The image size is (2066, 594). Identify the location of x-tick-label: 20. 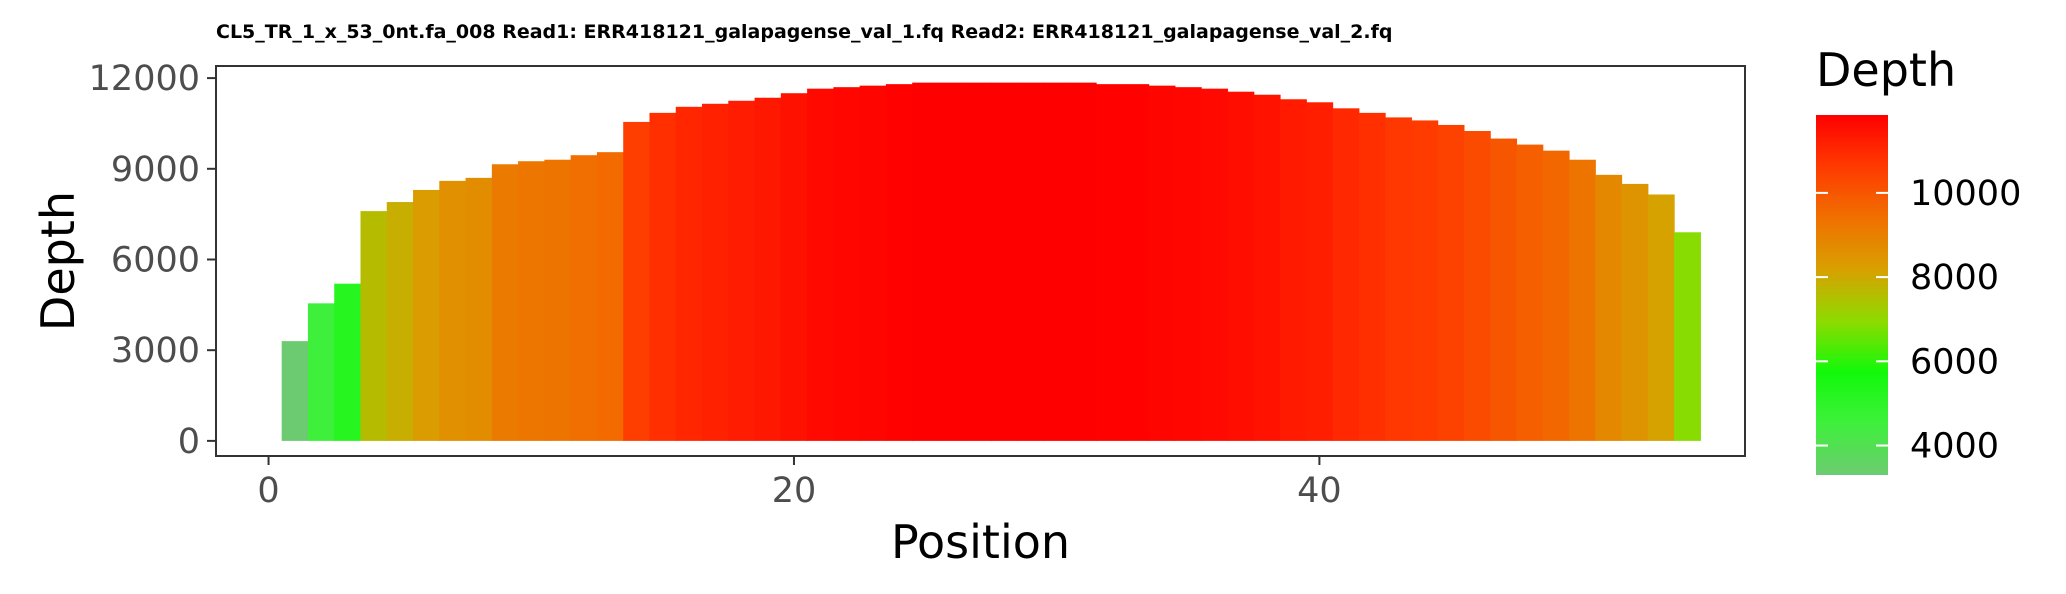
(794, 491).